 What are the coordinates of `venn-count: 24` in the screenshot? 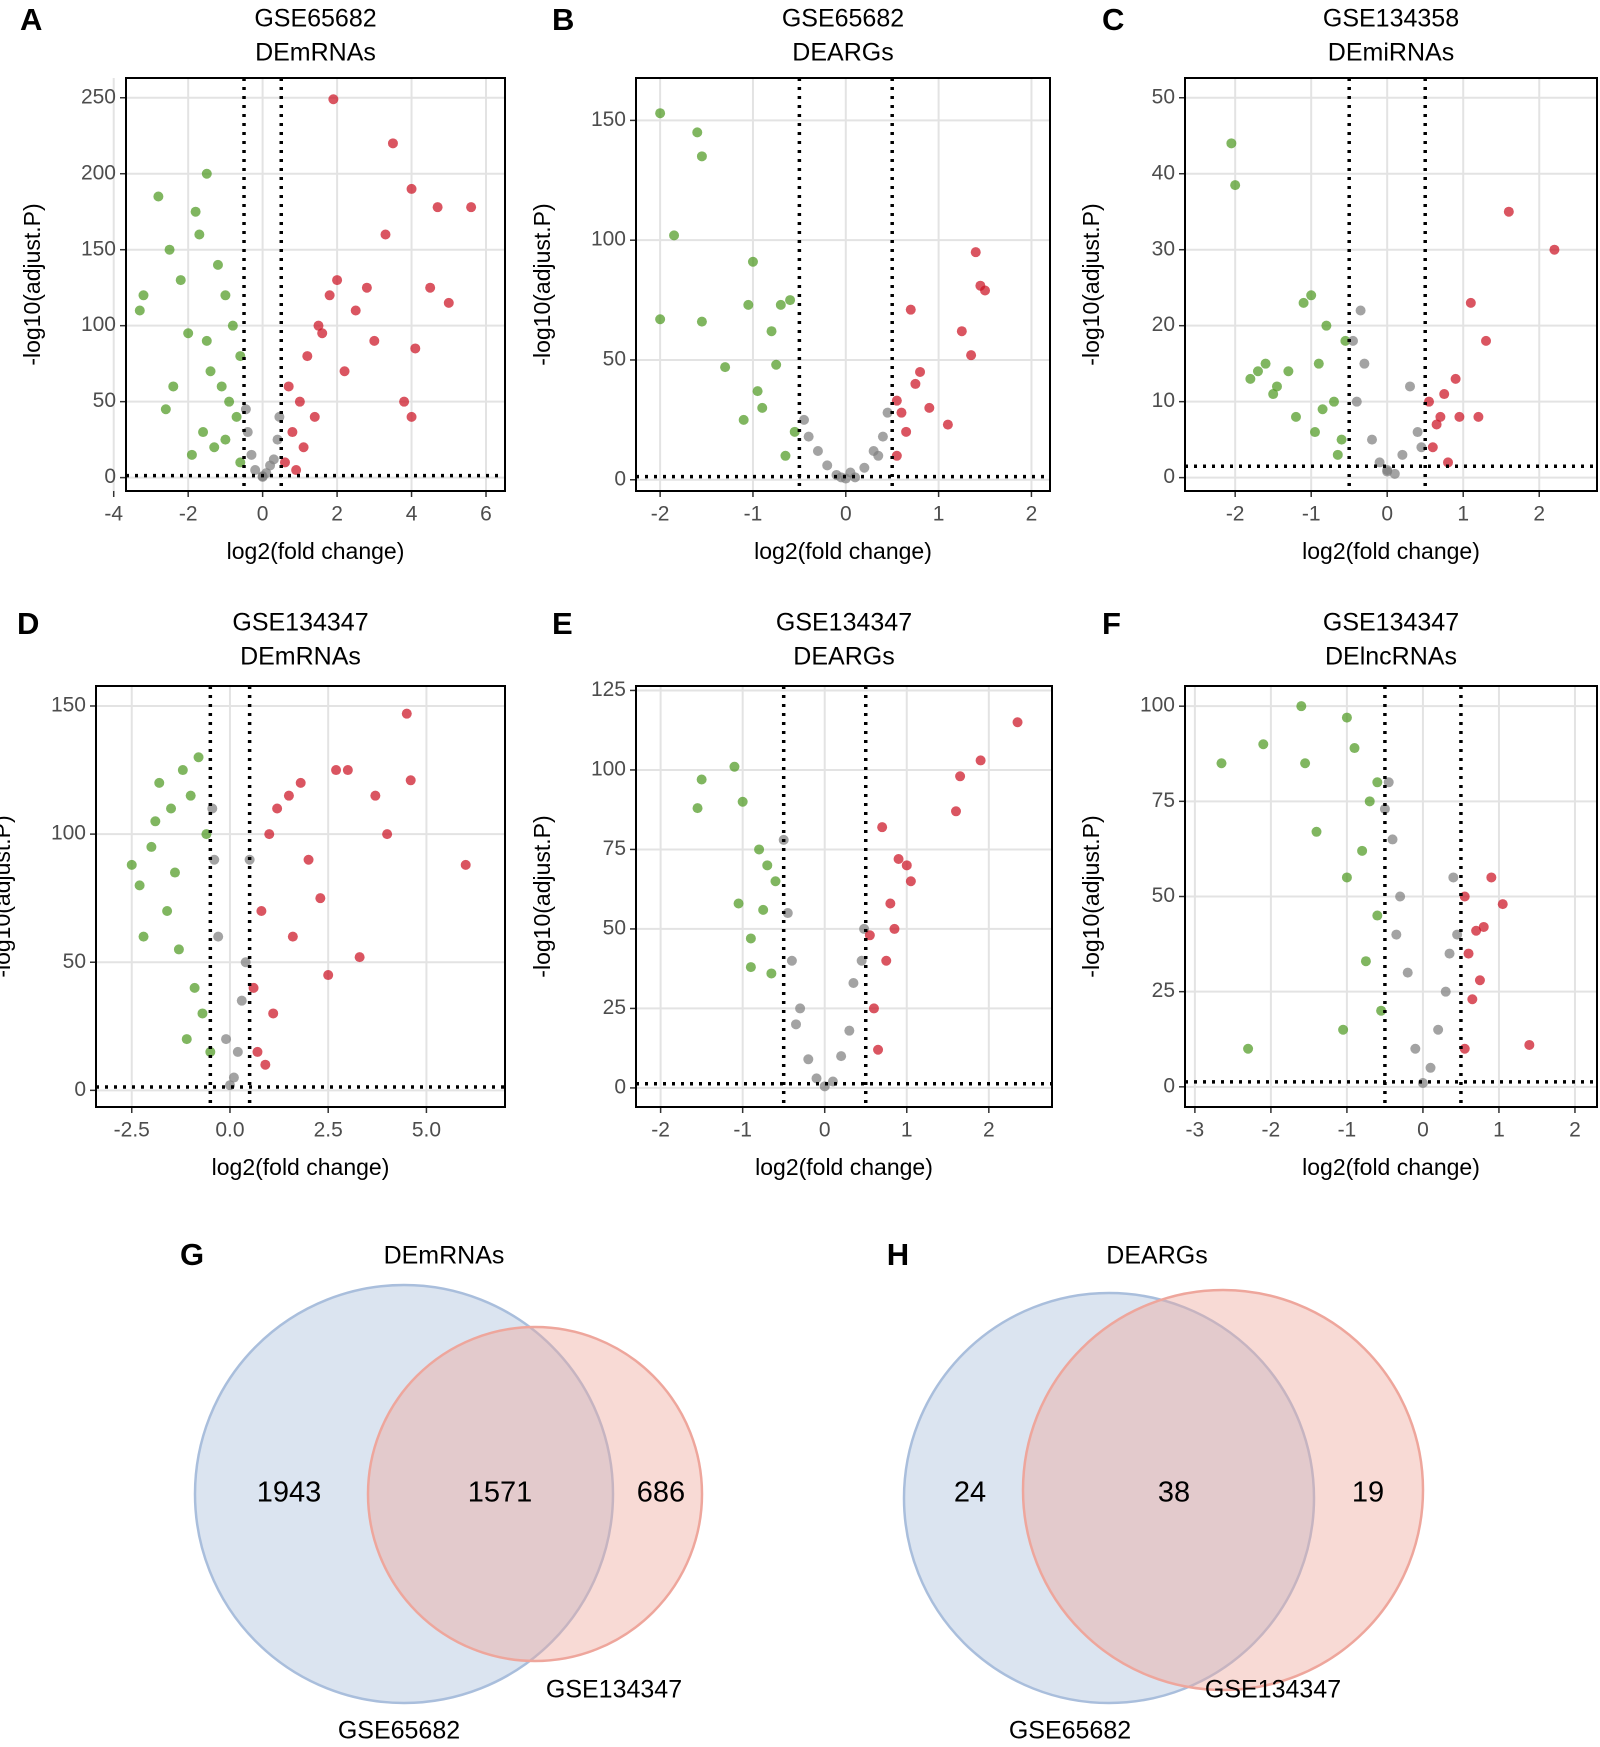 It's located at (970, 1493).